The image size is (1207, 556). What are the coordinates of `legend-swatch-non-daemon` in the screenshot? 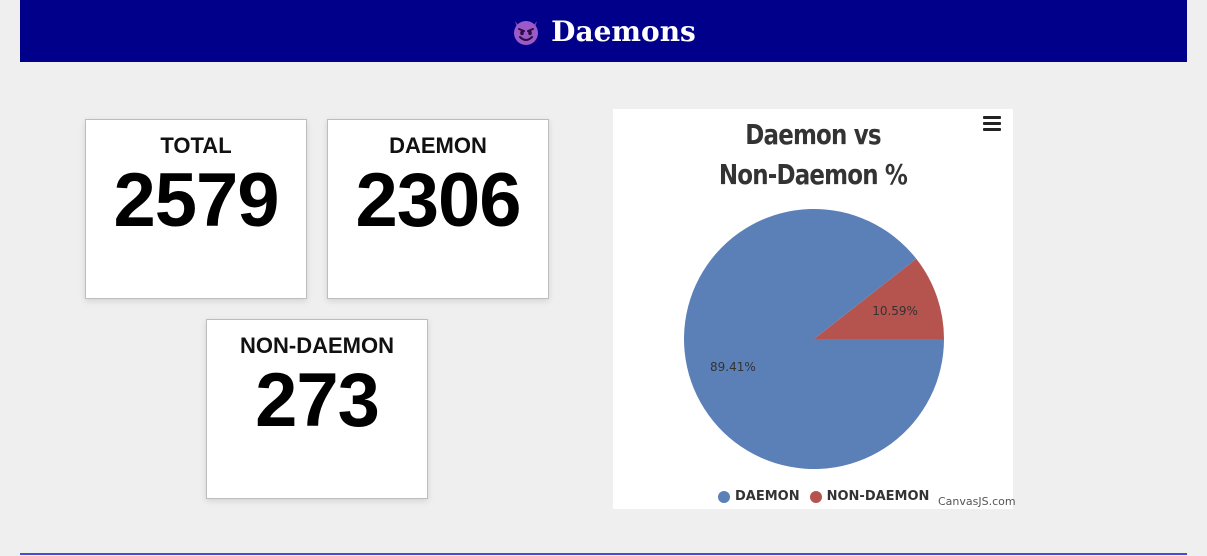 It's located at (815, 496).